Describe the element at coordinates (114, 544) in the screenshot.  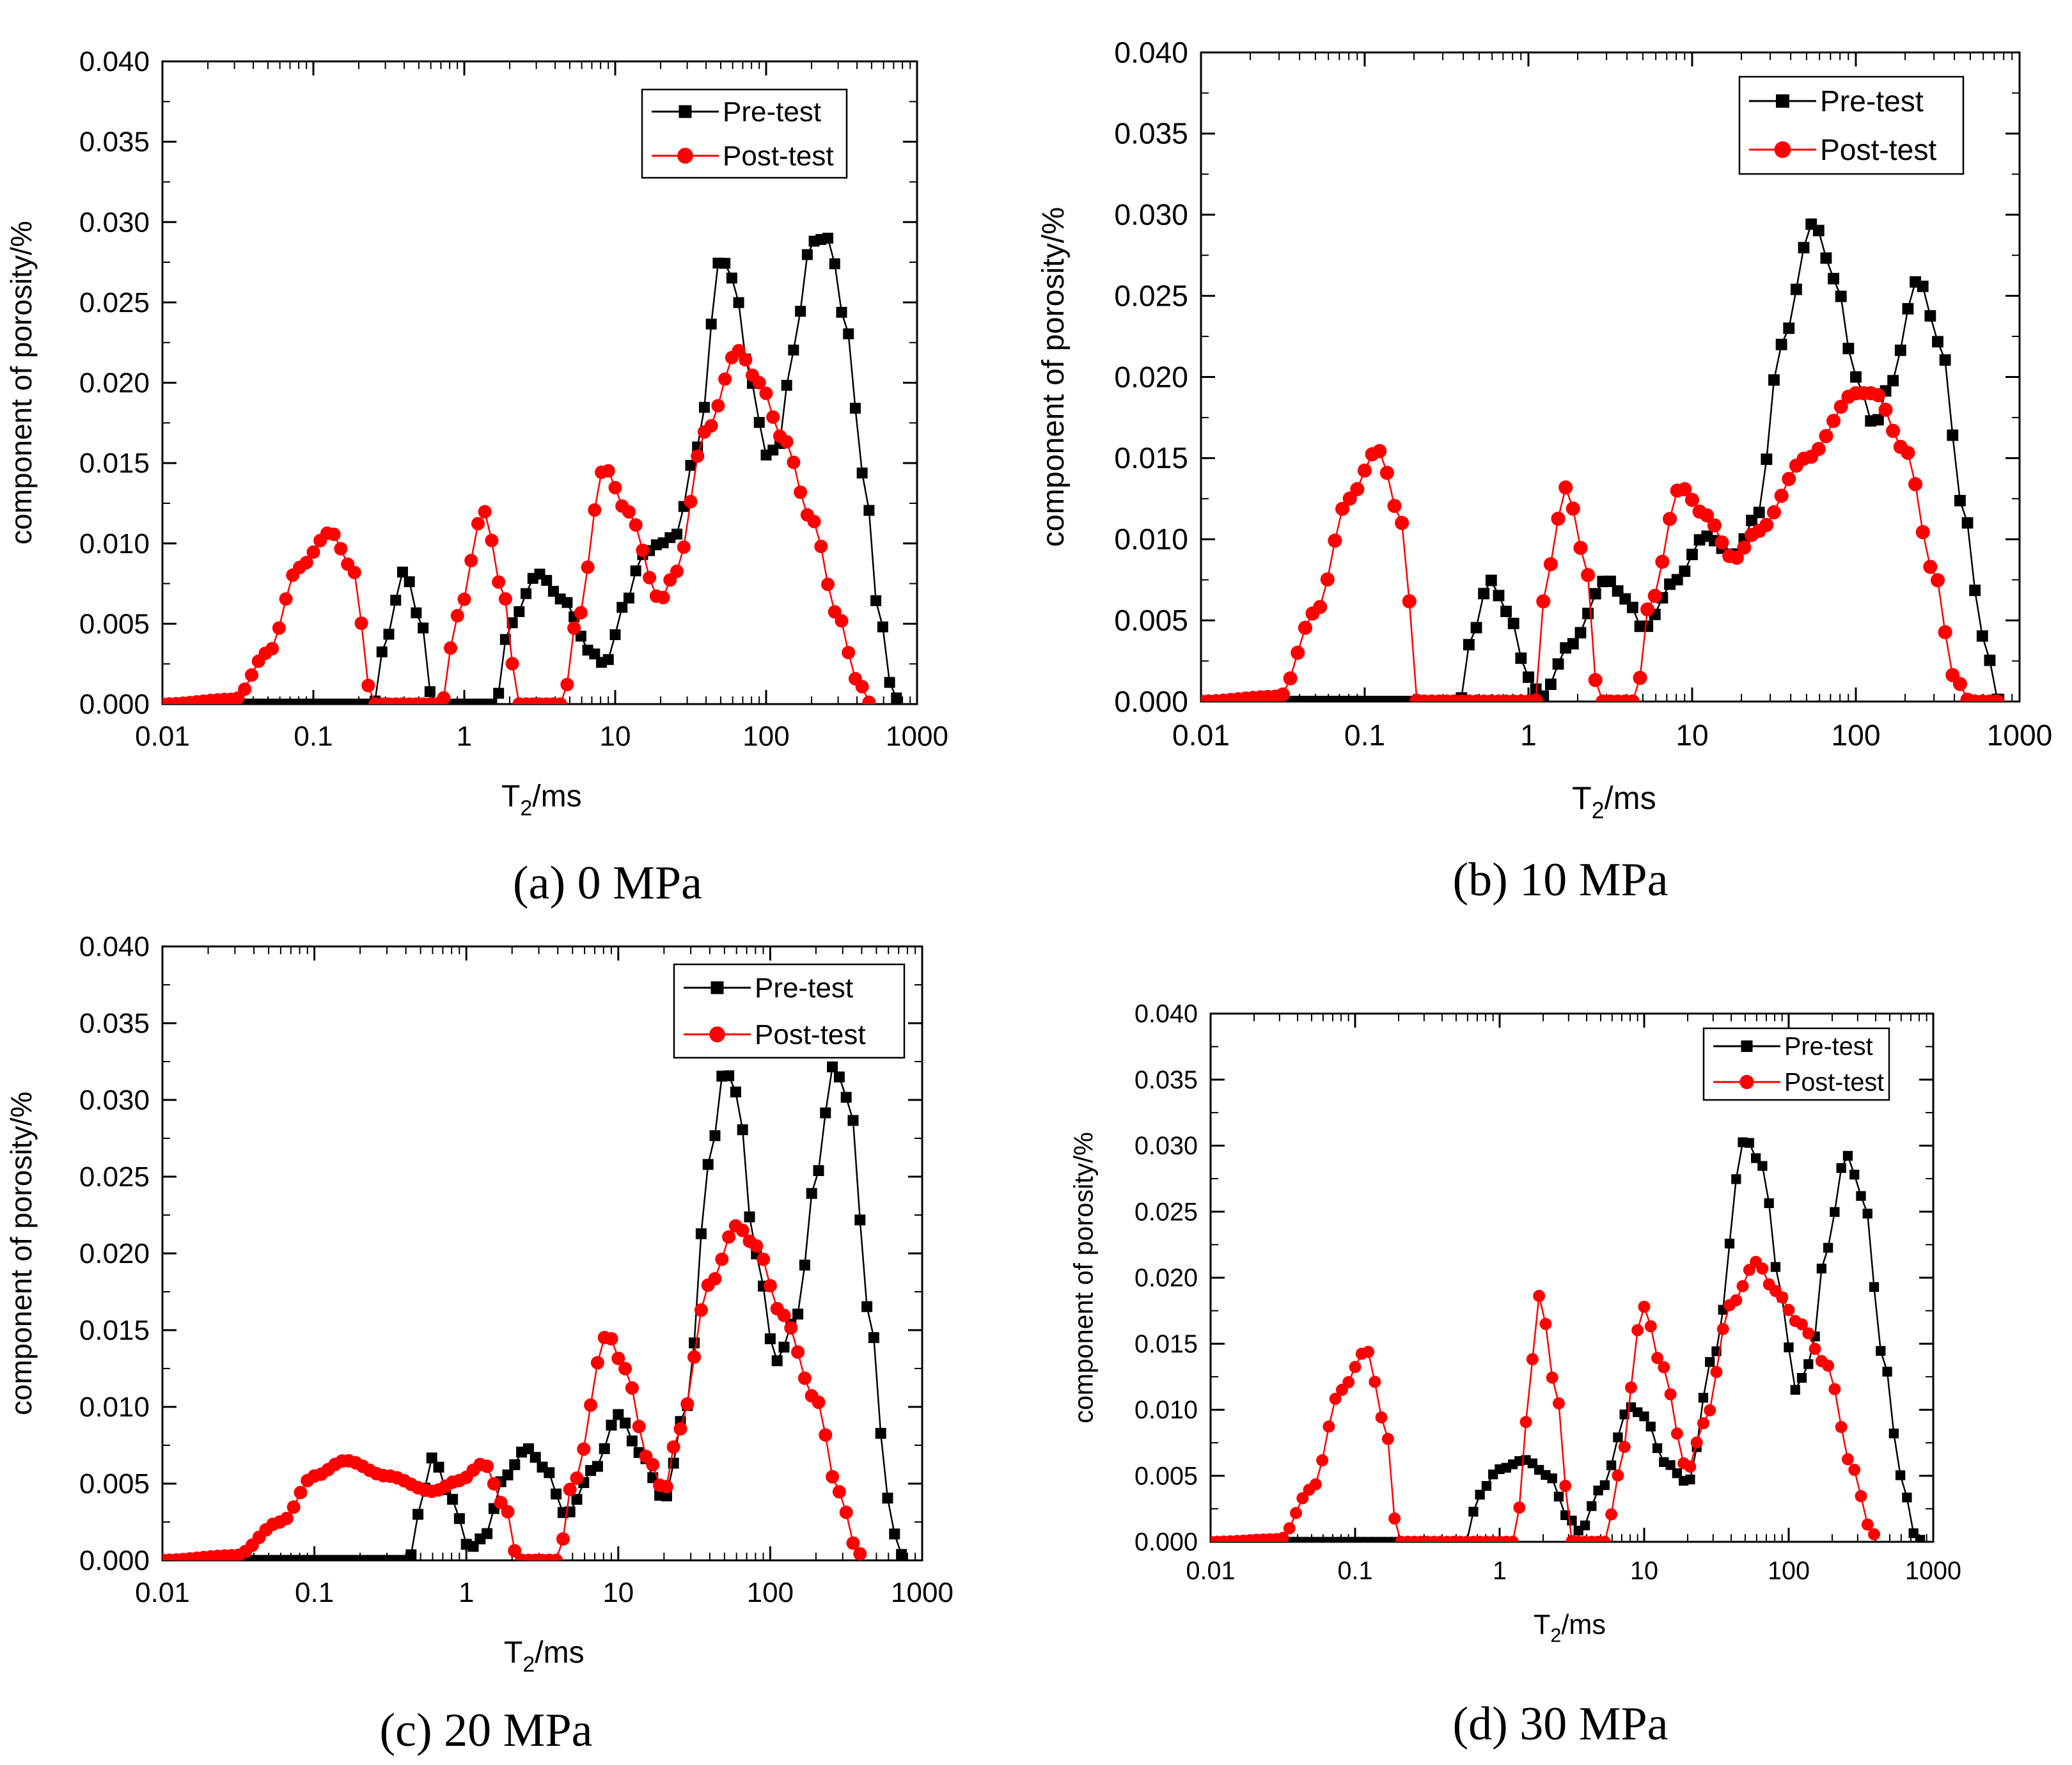
I see `y-tick-label: 0.010` at that location.